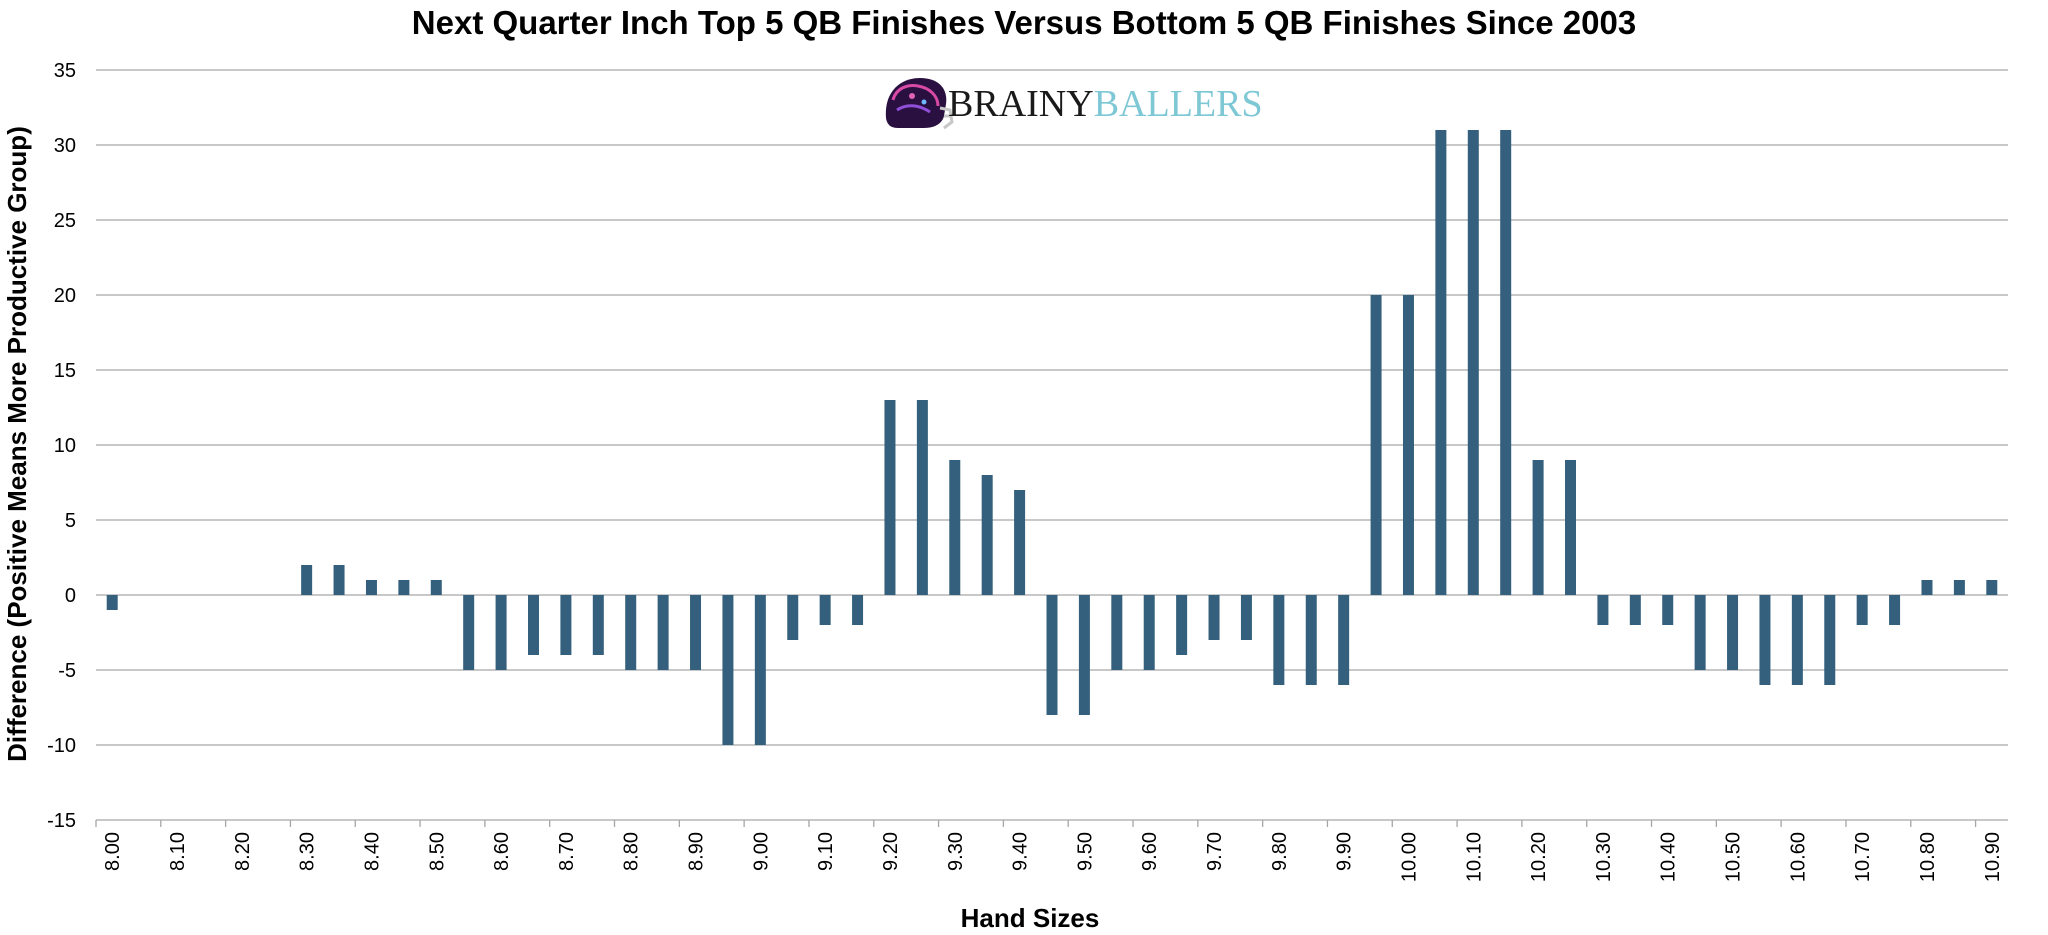 Image resolution: width=2048 pixels, height=935 pixels. I want to click on bar-9.50, so click(1084, 655).